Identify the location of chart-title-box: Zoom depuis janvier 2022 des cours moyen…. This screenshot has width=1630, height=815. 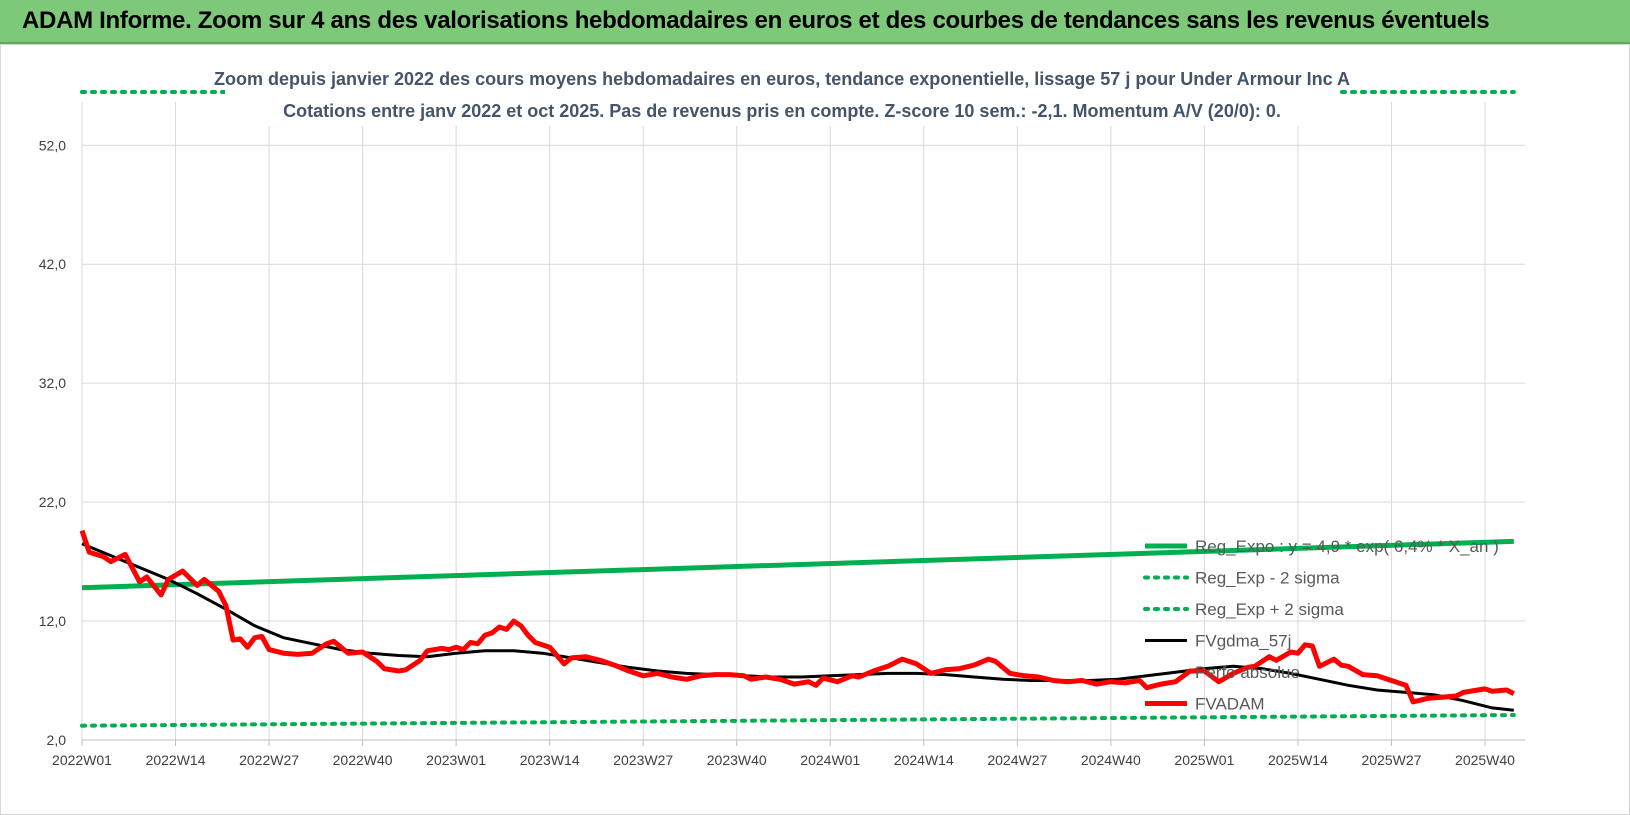
(782, 94).